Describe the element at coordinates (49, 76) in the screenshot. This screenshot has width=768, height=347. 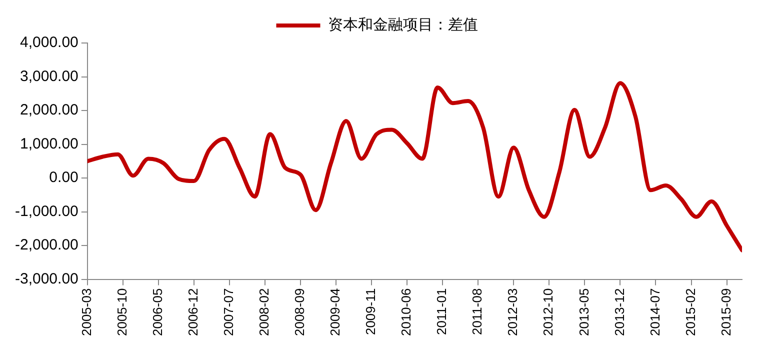
I see `y-tick-label: 3,000.00` at that location.